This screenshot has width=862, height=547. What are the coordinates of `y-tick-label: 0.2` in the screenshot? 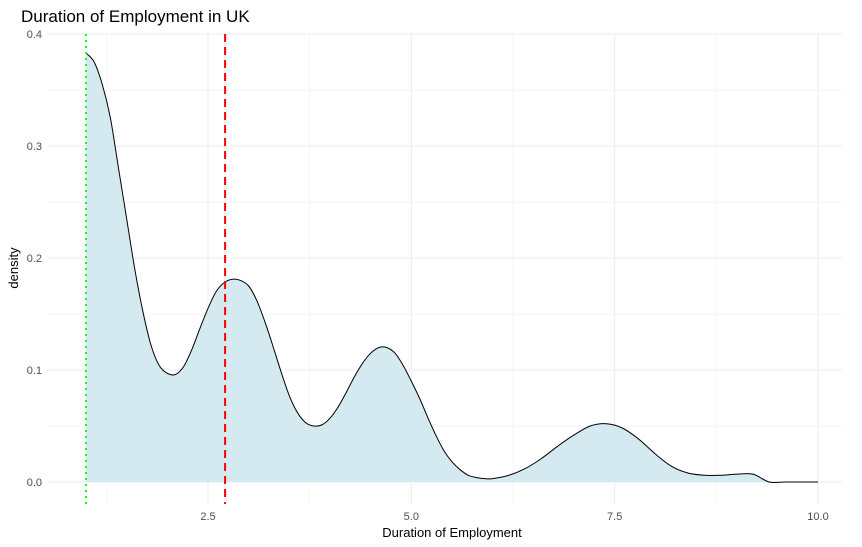 It's located at (34, 259).